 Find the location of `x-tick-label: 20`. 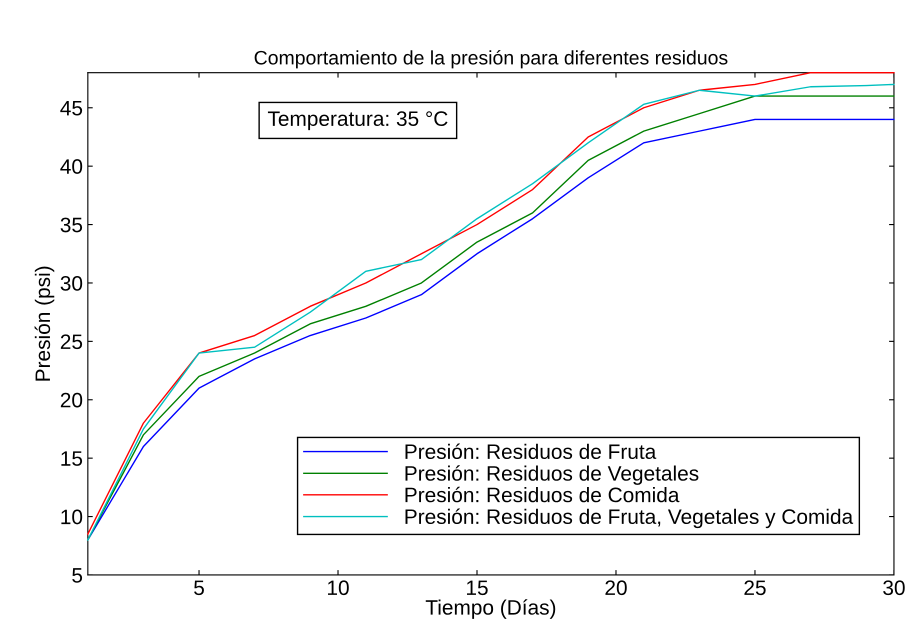

x-tick-label: 20 is located at coordinates (616, 588).